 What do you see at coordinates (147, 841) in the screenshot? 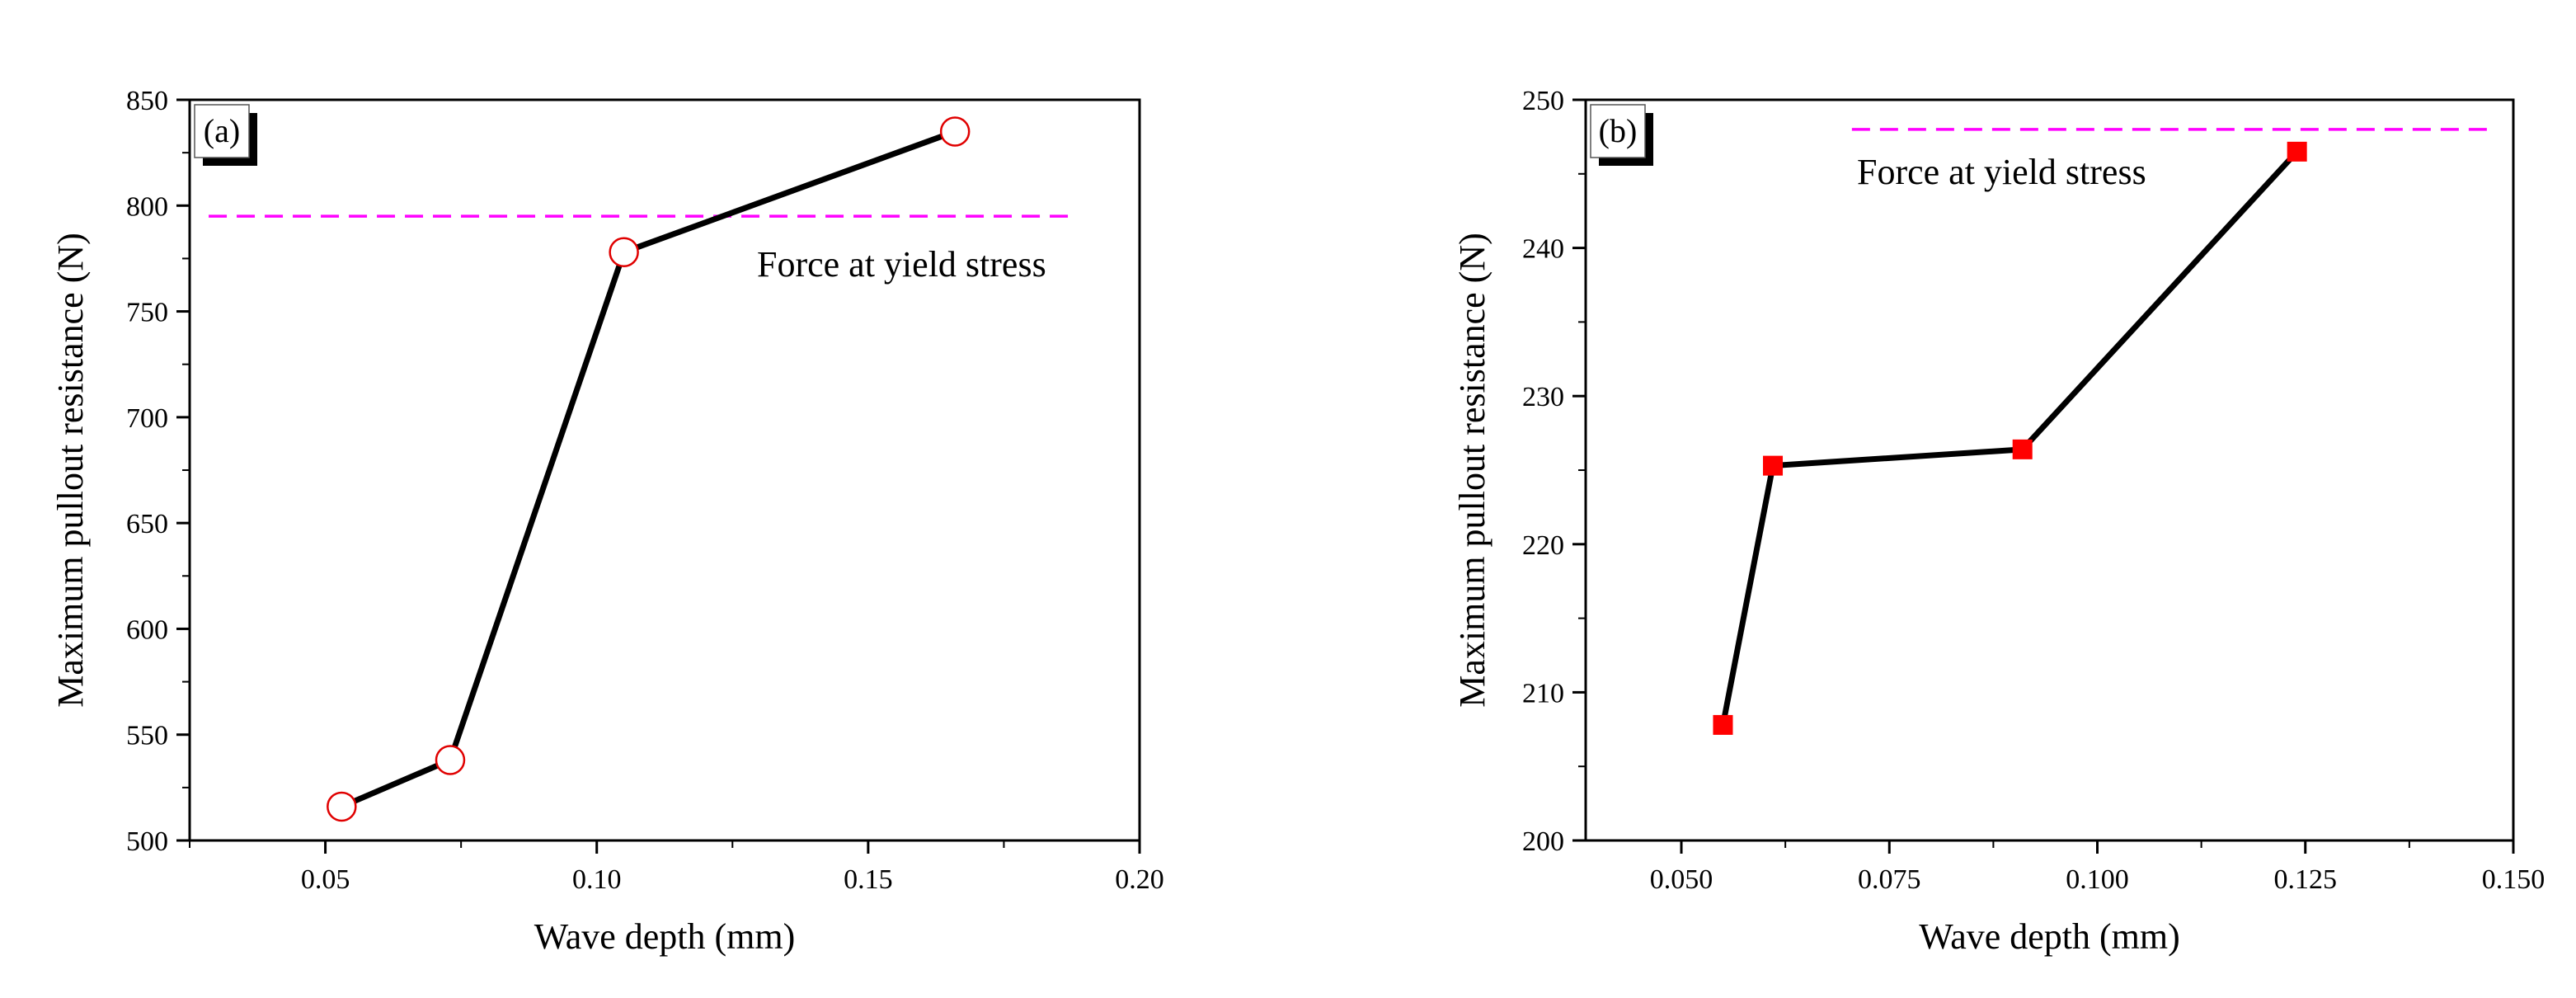
I see `y-tick-label: 500` at bounding box center [147, 841].